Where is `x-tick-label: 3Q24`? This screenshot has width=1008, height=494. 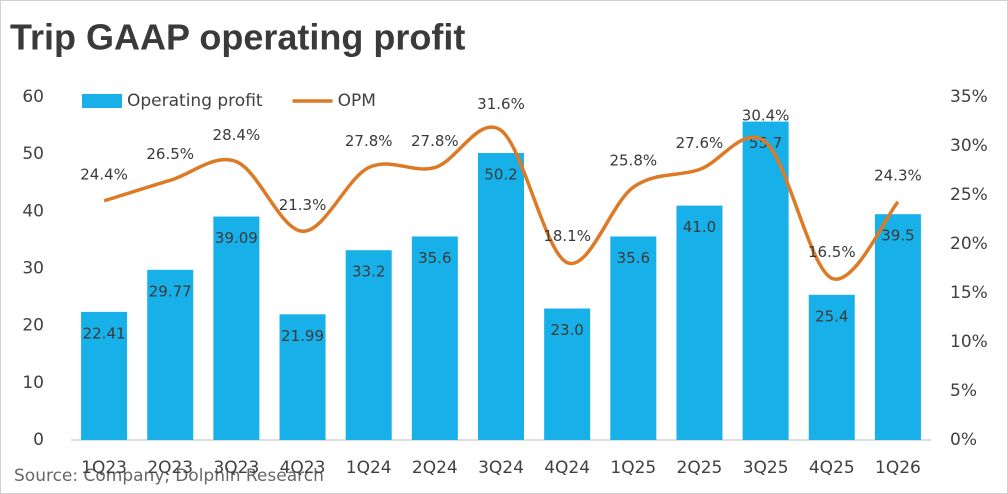 x-tick-label: 3Q24 is located at coordinates (501, 468).